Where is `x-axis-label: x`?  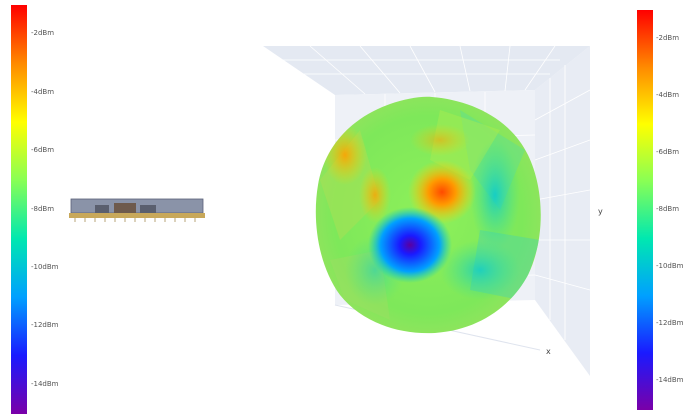
x-axis-label: x is located at coordinates (548, 351).